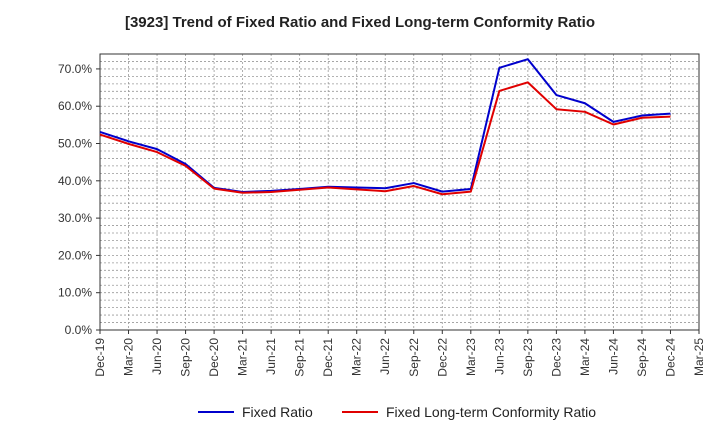 The height and width of the screenshot is (440, 720). Describe the element at coordinates (75, 106) in the screenshot. I see `y-tick-label: 60.0%` at that location.